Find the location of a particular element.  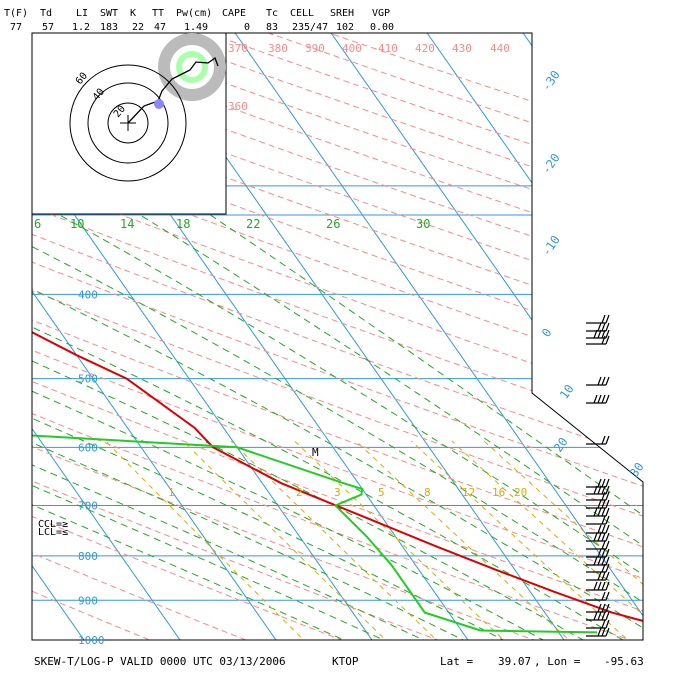

lon-value: -95.63 is located at coordinates (624, 661).